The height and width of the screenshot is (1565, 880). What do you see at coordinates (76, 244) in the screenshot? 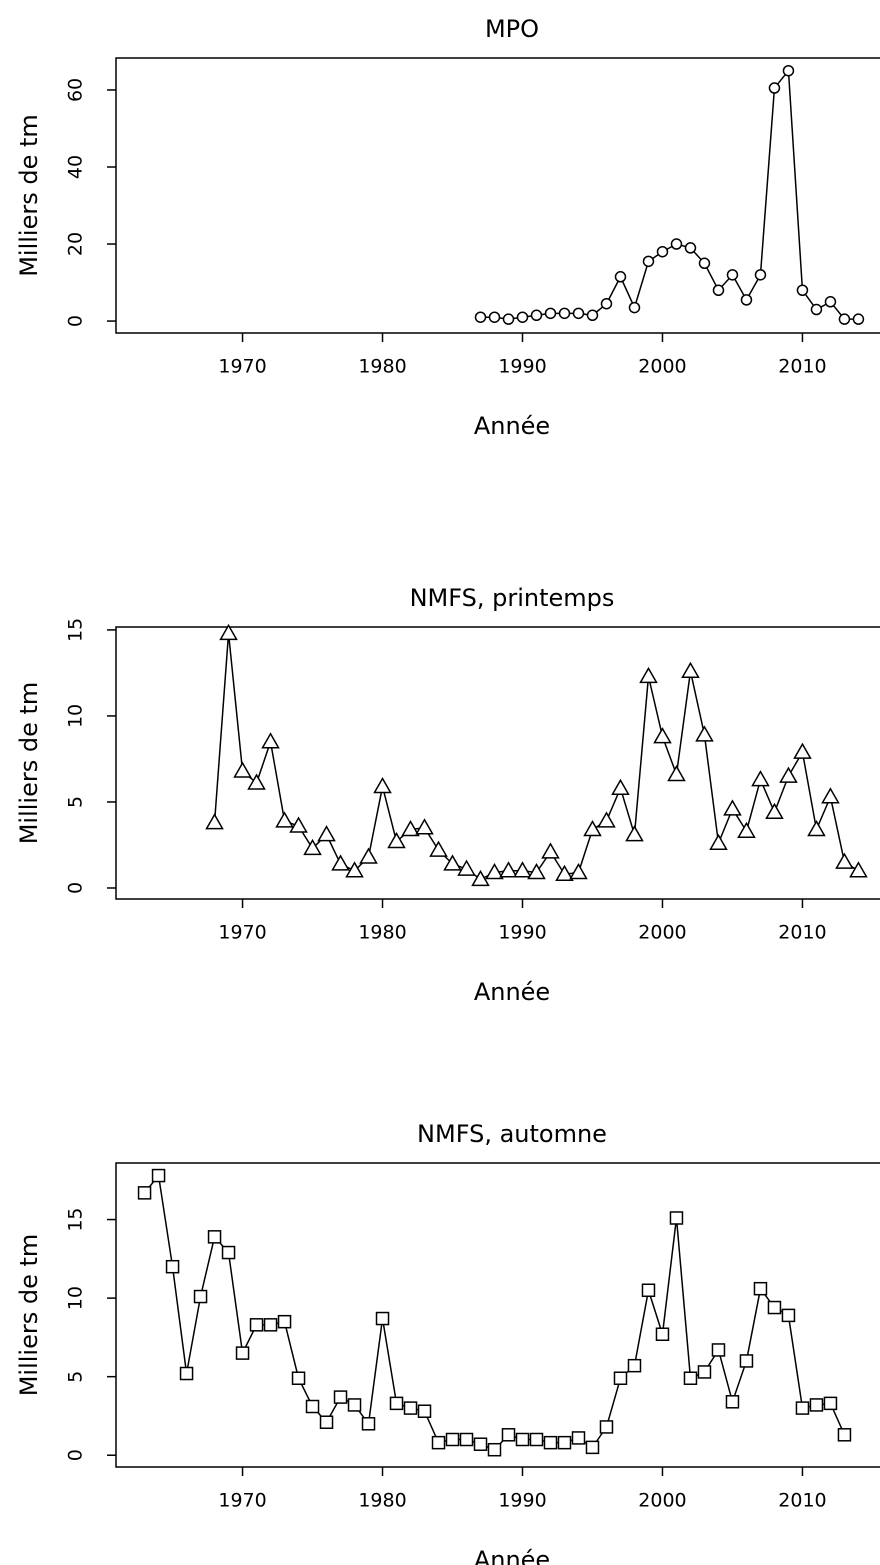
I see `y-tick-label: 20` at bounding box center [76, 244].